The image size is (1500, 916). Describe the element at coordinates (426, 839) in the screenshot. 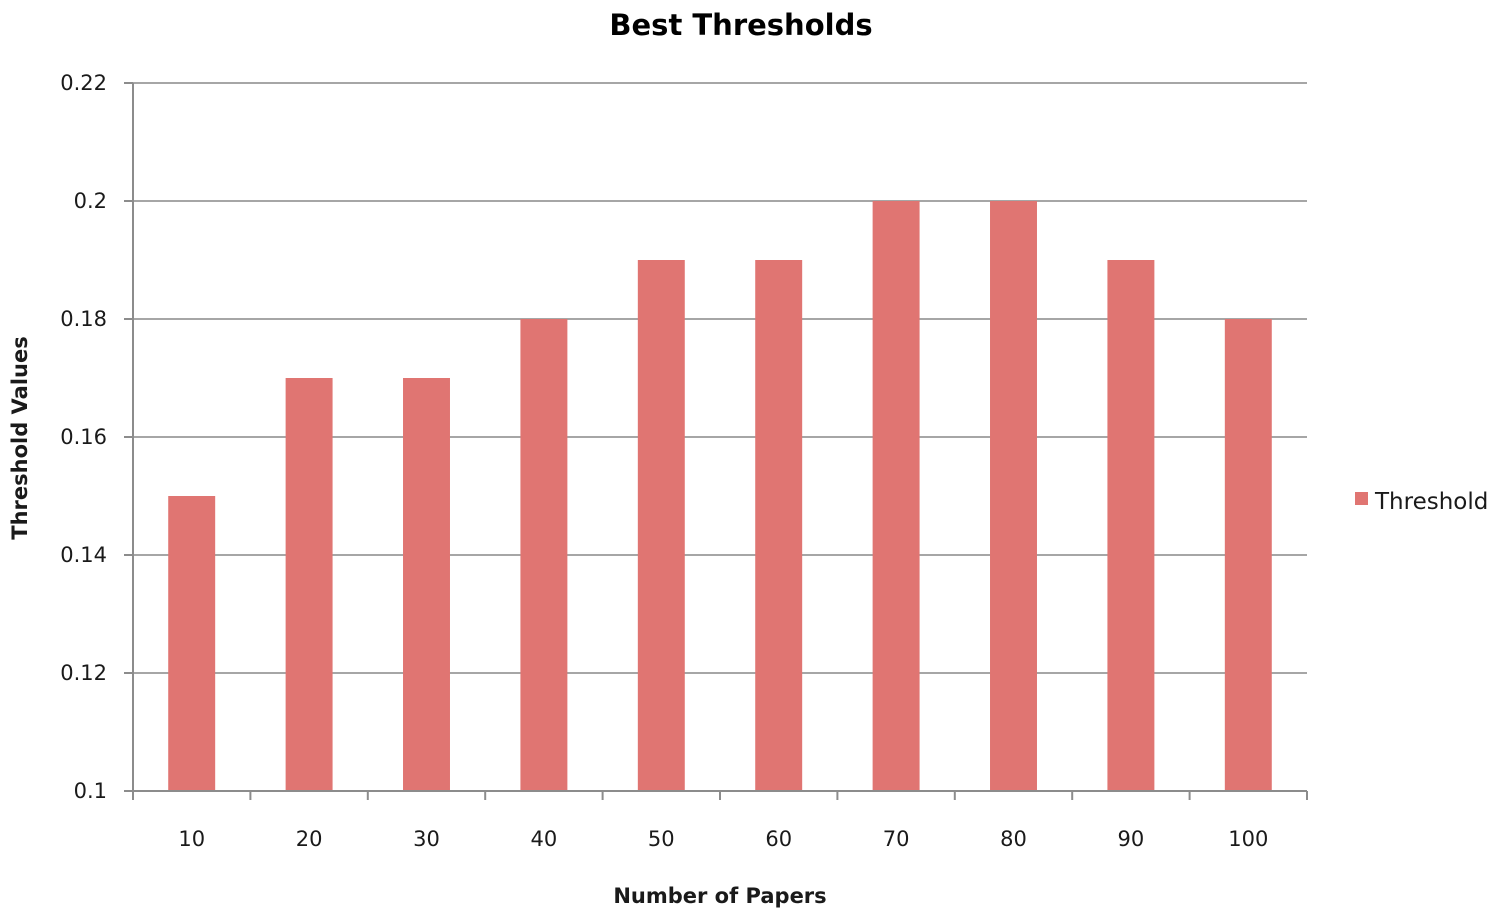

I see `x-tick-label: 30` at that location.